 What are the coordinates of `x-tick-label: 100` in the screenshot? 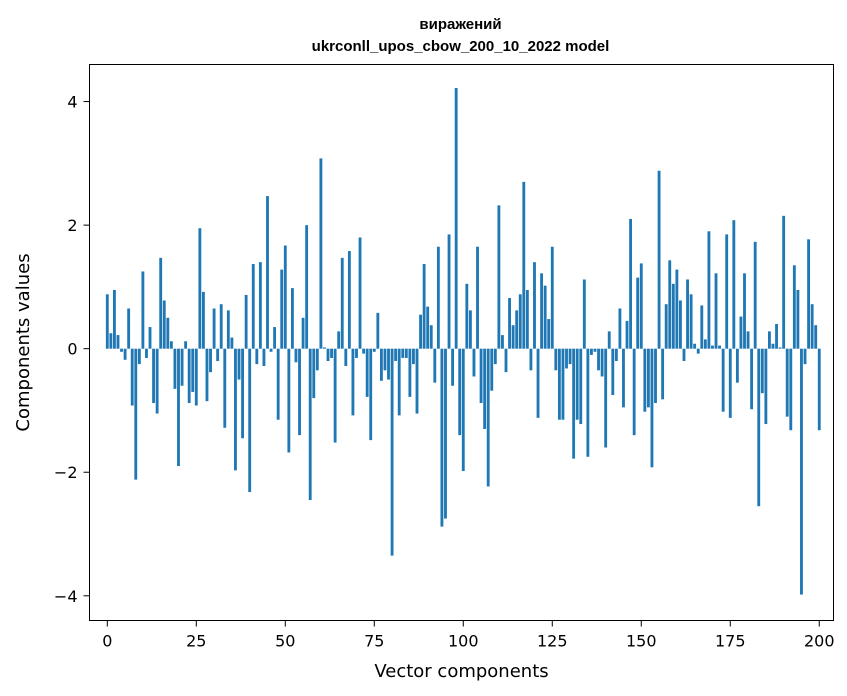 It's located at (463, 641).